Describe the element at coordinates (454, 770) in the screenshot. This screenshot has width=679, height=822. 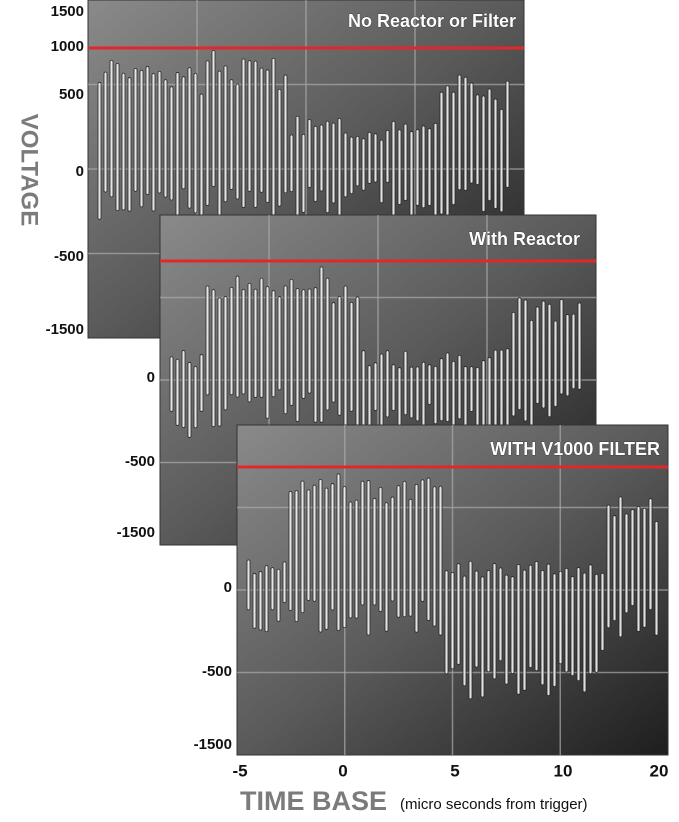
I see `x-tick-label: 5` at that location.